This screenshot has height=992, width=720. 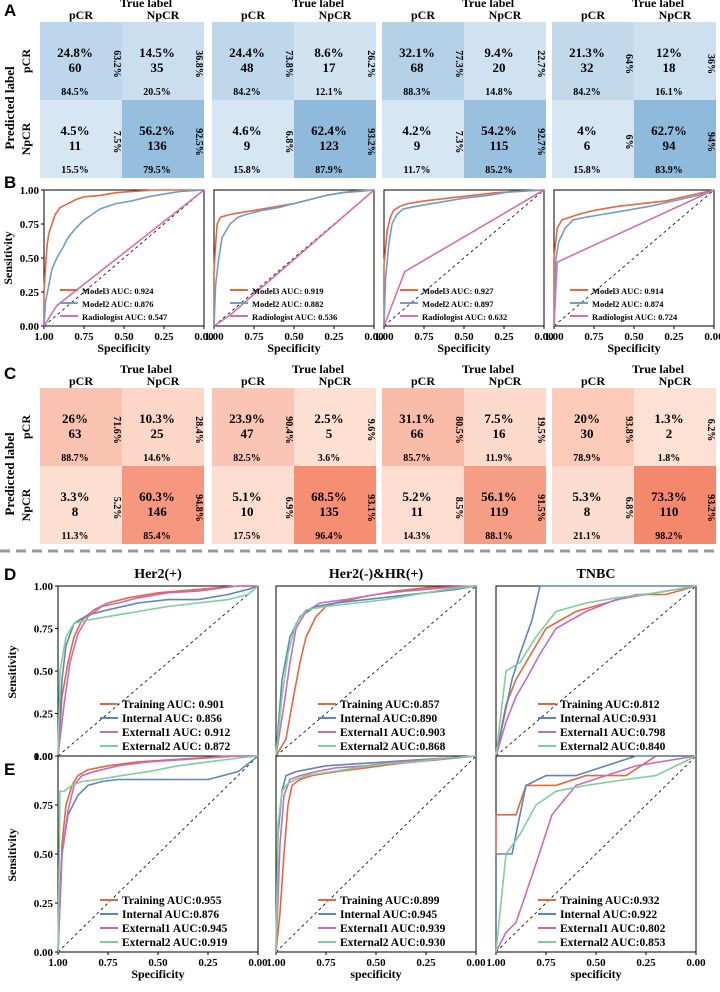 What do you see at coordinates (75, 170) in the screenshot?
I see `cm-a-cell-col-pct: 15.5%` at bounding box center [75, 170].